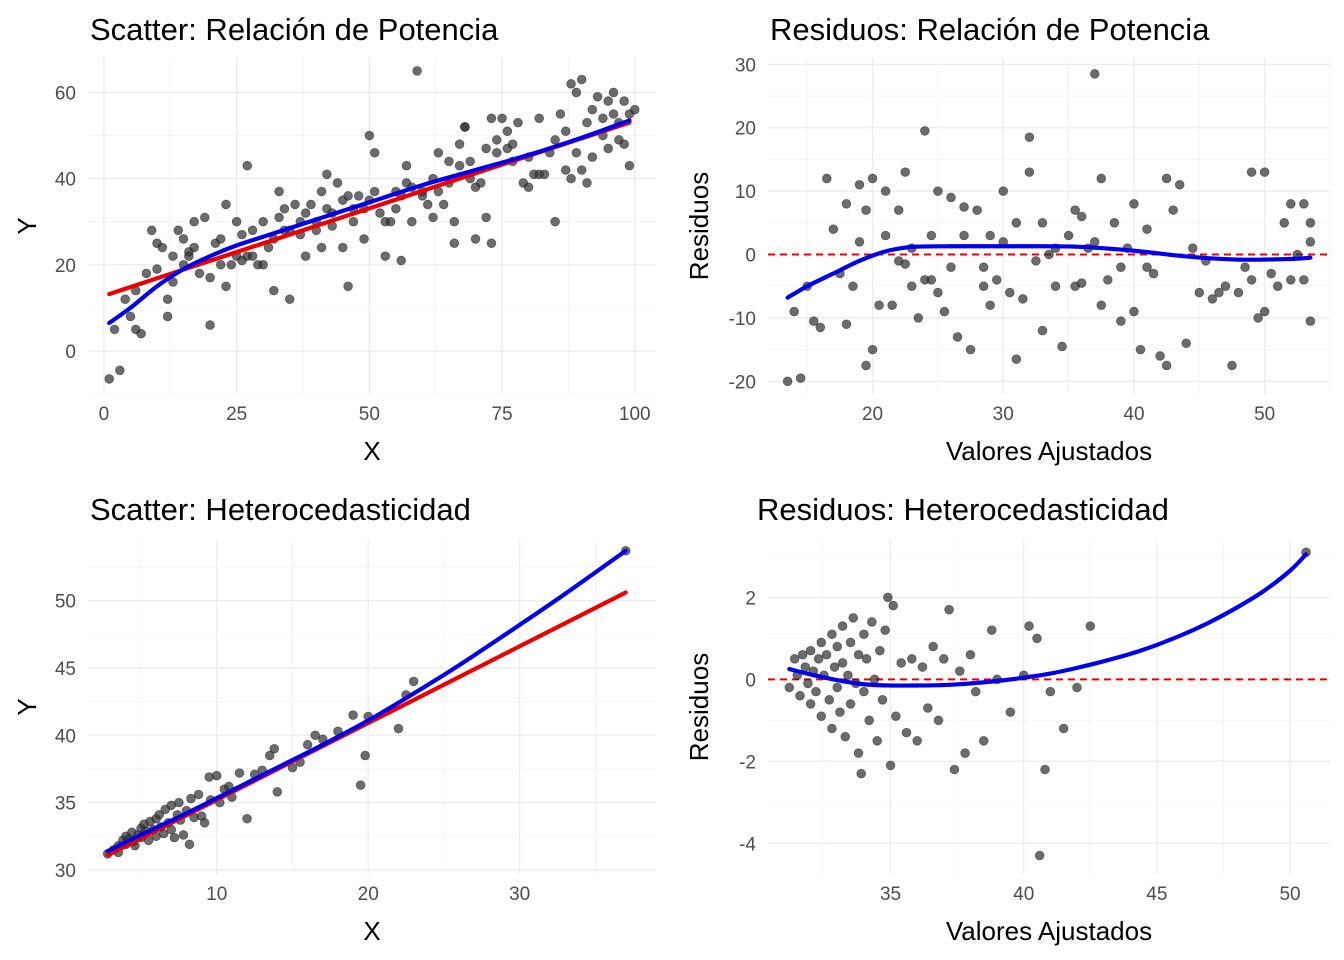 Image resolution: width=1344 pixels, height=960 pixels. What do you see at coordinates (963, 509) in the screenshot?
I see `panel-title: Residuos: Heterocedasticidad` at bounding box center [963, 509].